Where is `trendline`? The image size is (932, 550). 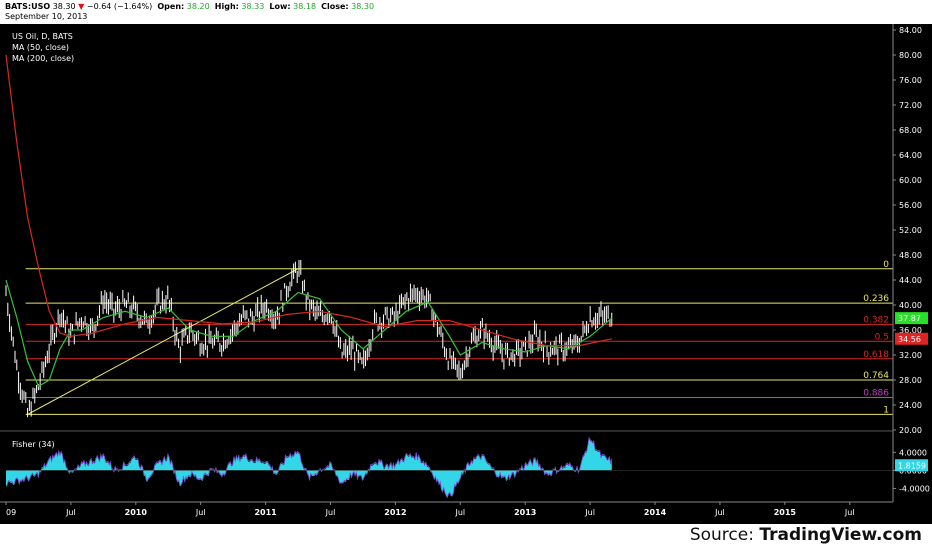
trendline is located at coordinates (163, 341).